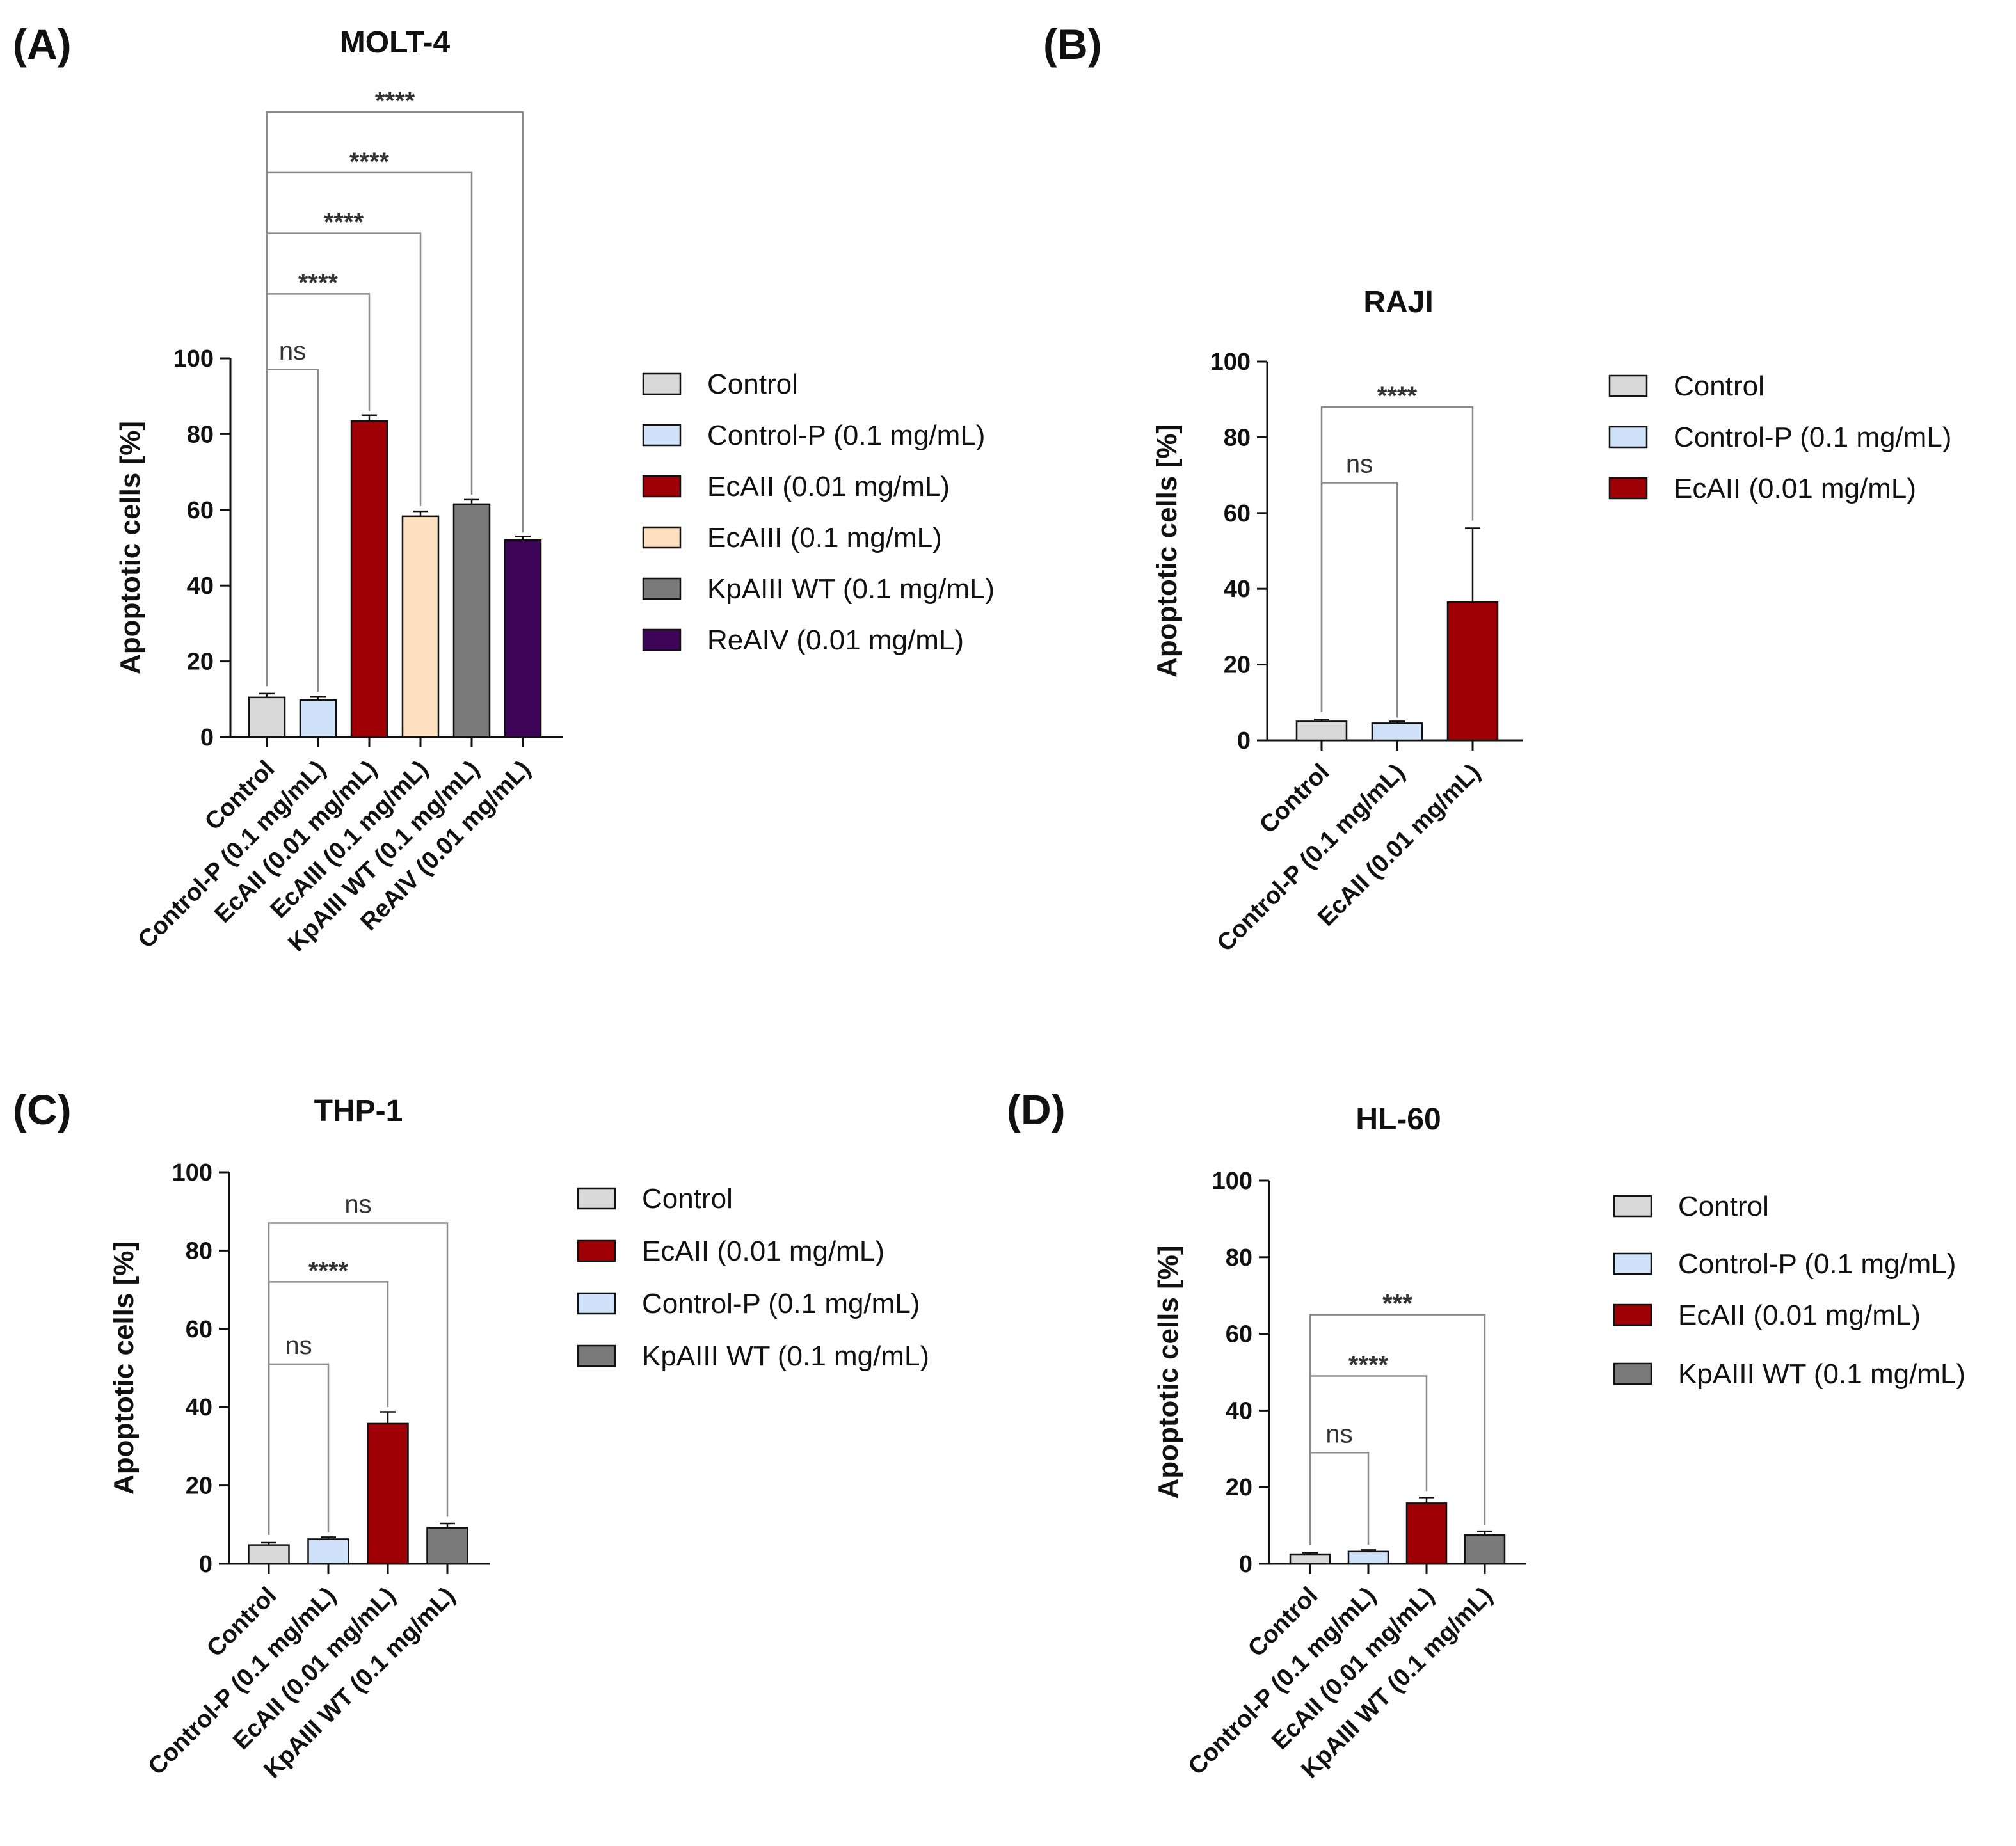  Describe the element at coordinates (835, 640) in the screenshot. I see `legend-item-label: ReAIV (0.01 mg/mL)` at that location.